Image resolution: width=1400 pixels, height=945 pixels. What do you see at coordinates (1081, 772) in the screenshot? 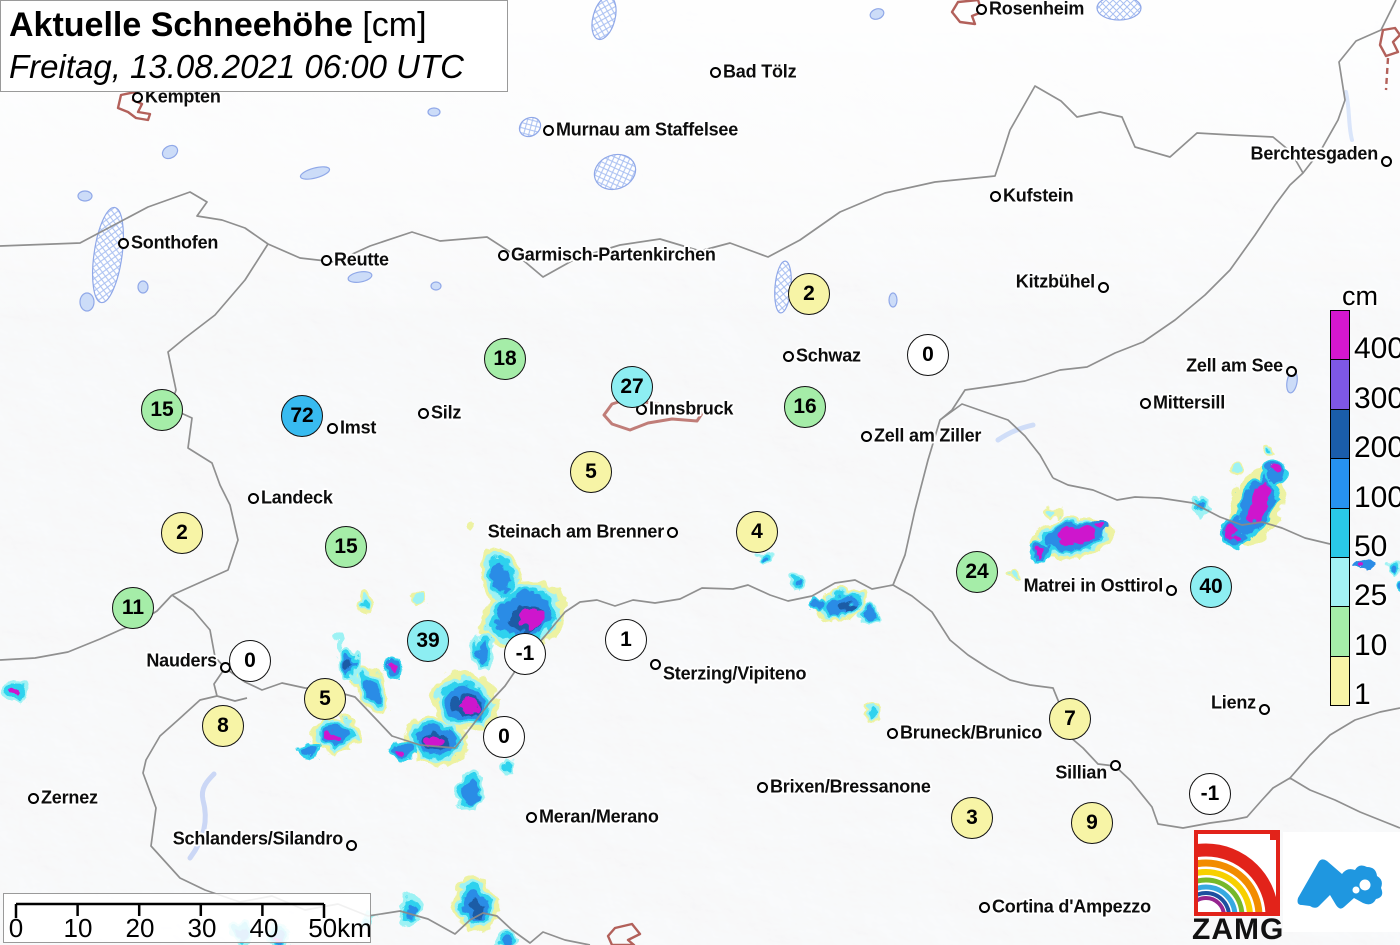
I see `city-label: Sillian` at bounding box center [1081, 772].